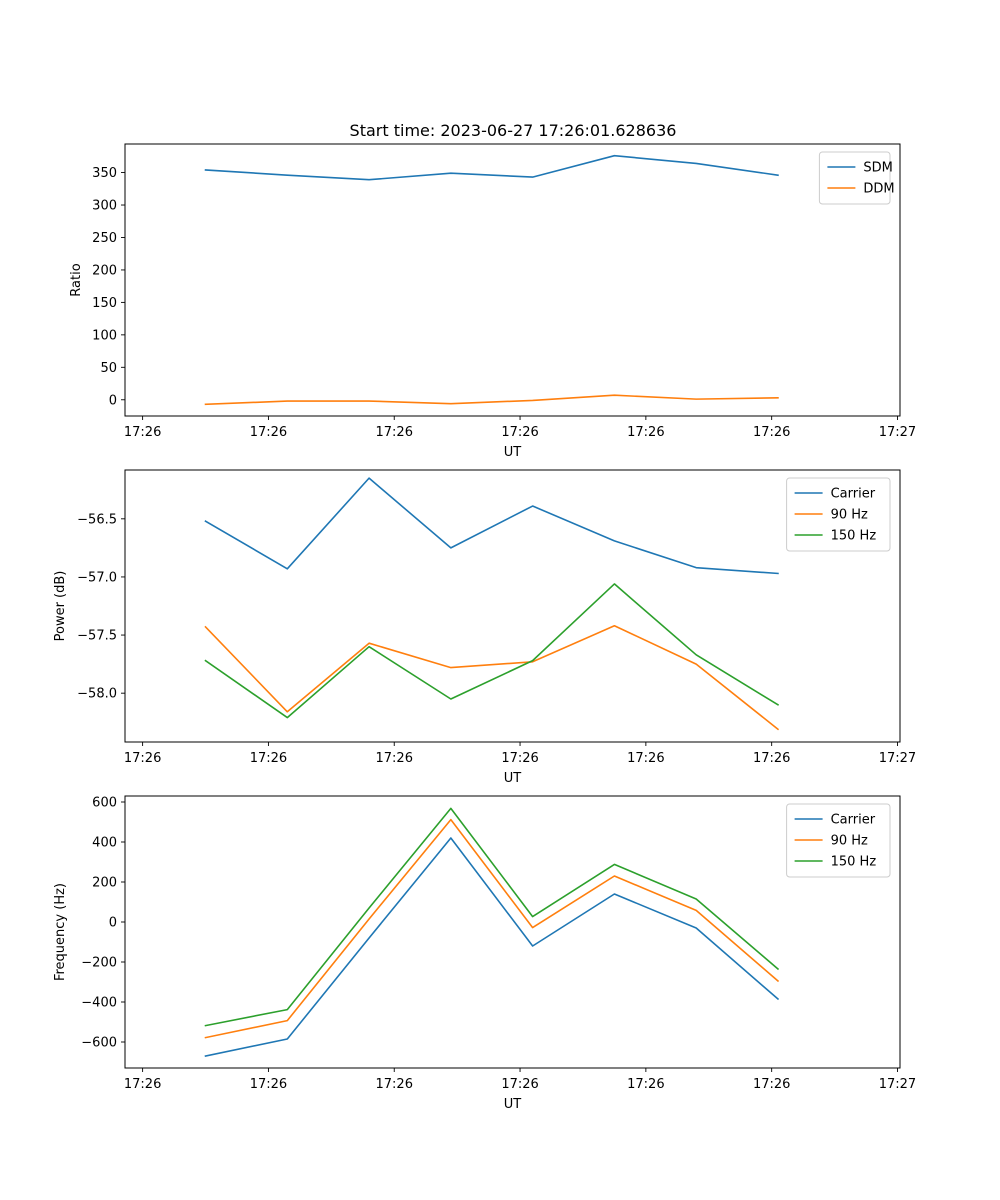  Describe the element at coordinates (97, 577) in the screenshot. I see `y-tick-label: −57.0` at that location.